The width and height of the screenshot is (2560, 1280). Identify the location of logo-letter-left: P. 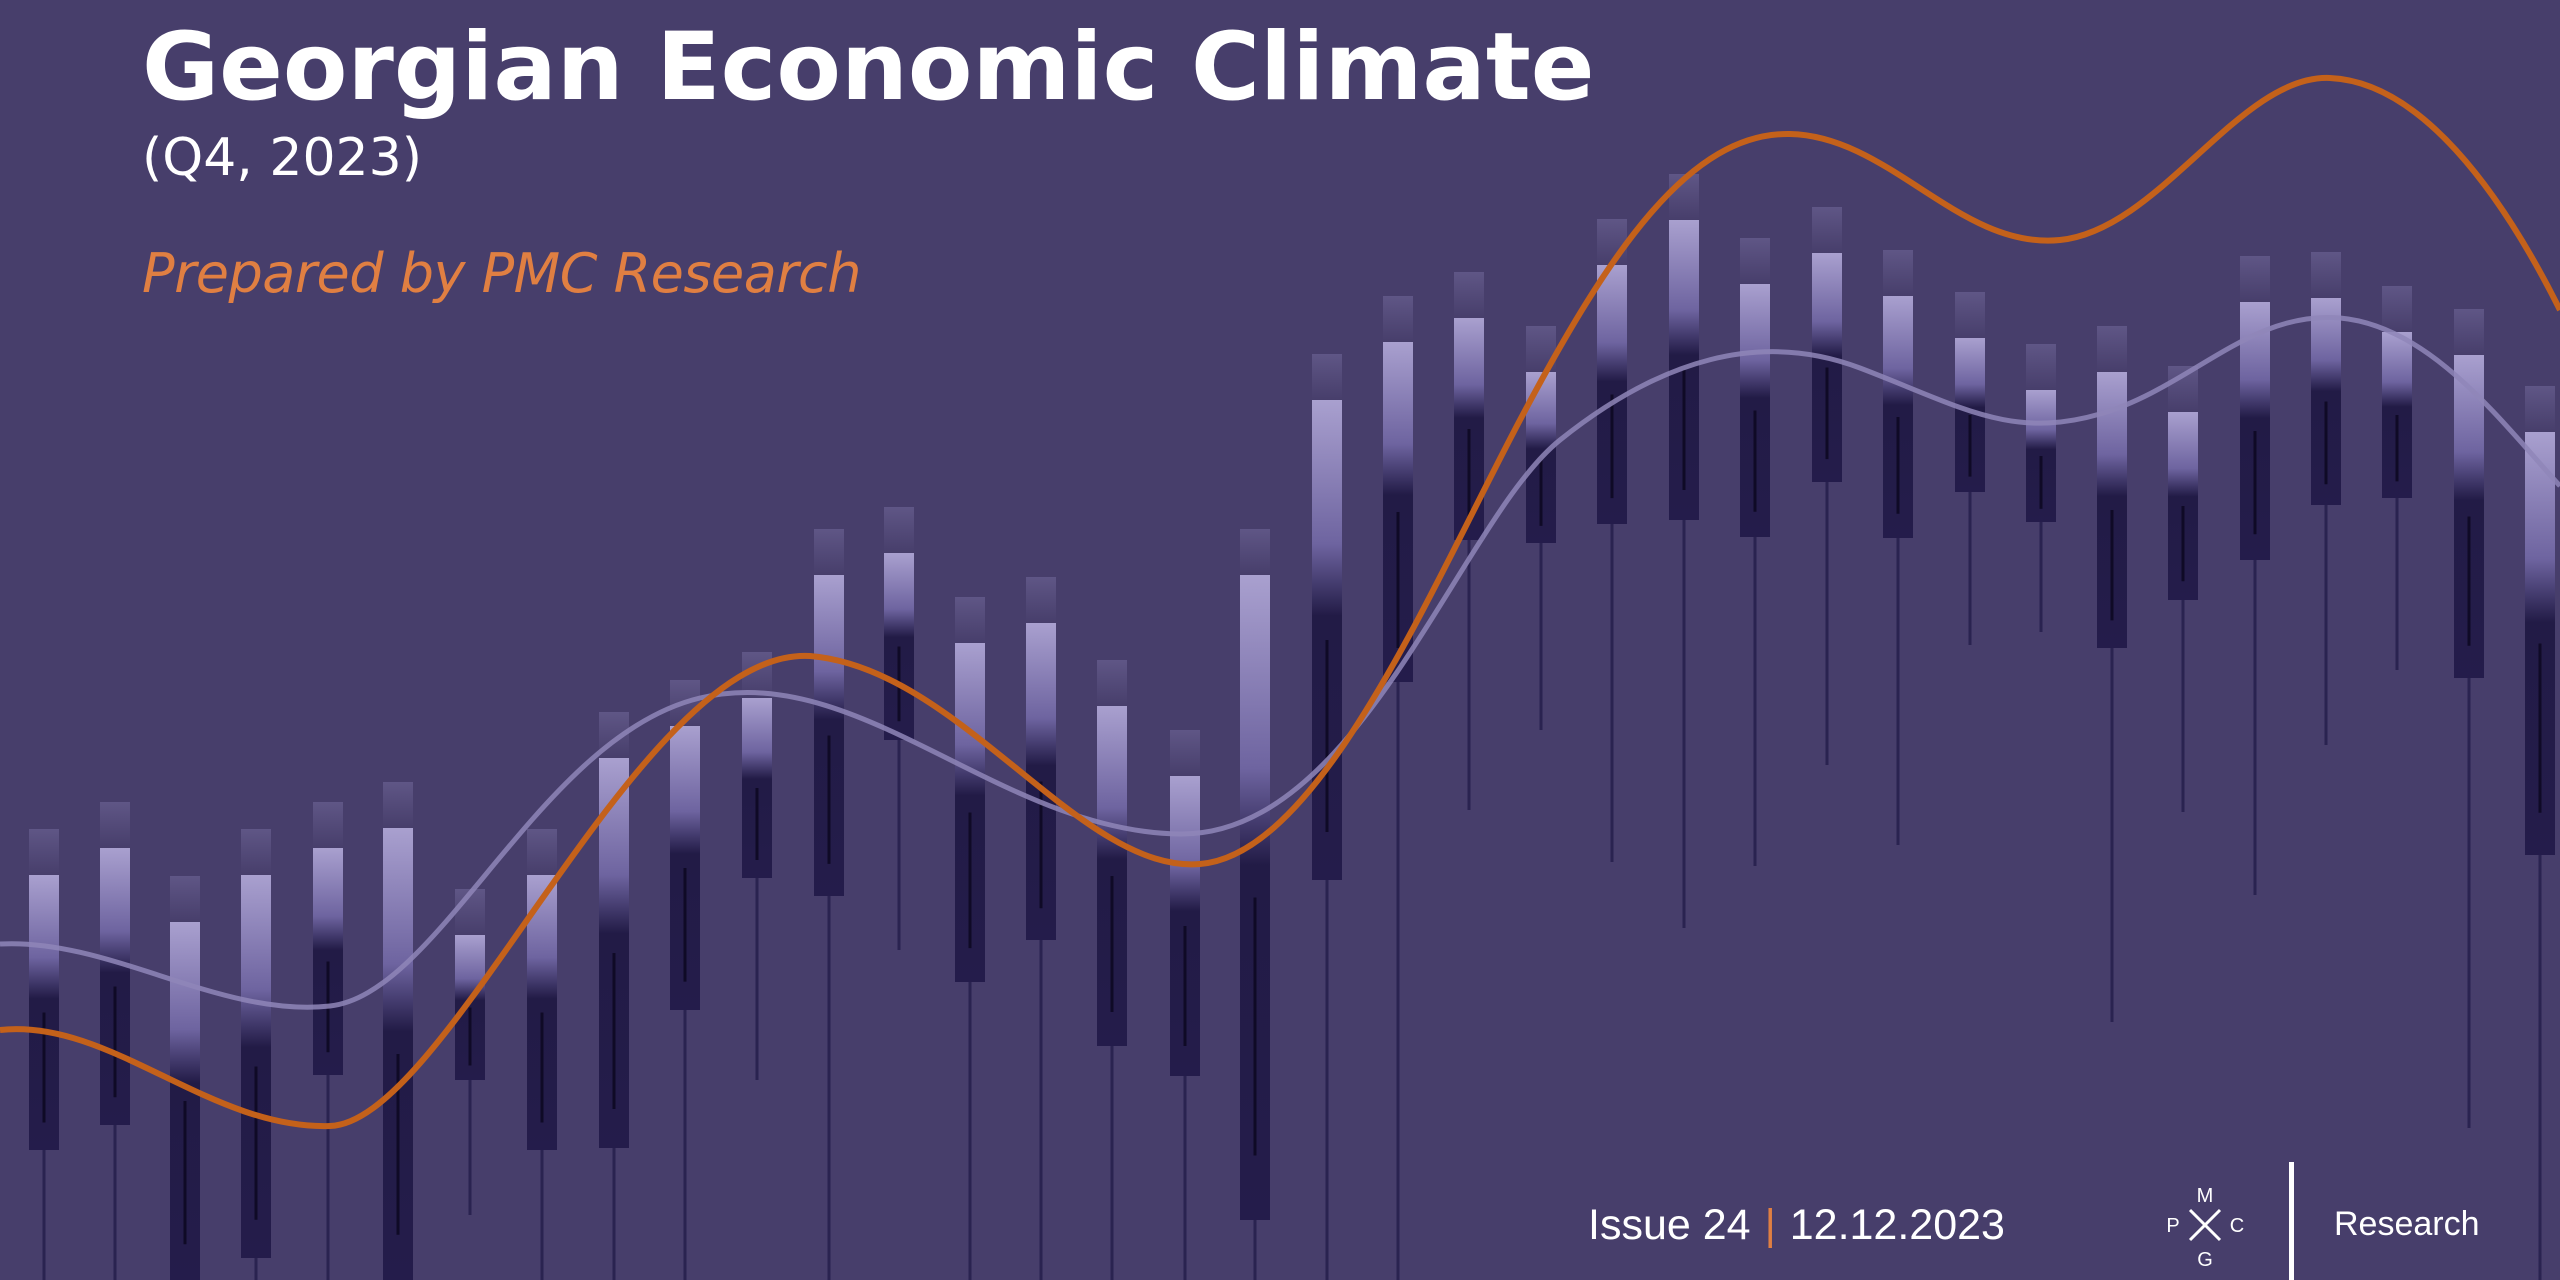
(2172, 1226).